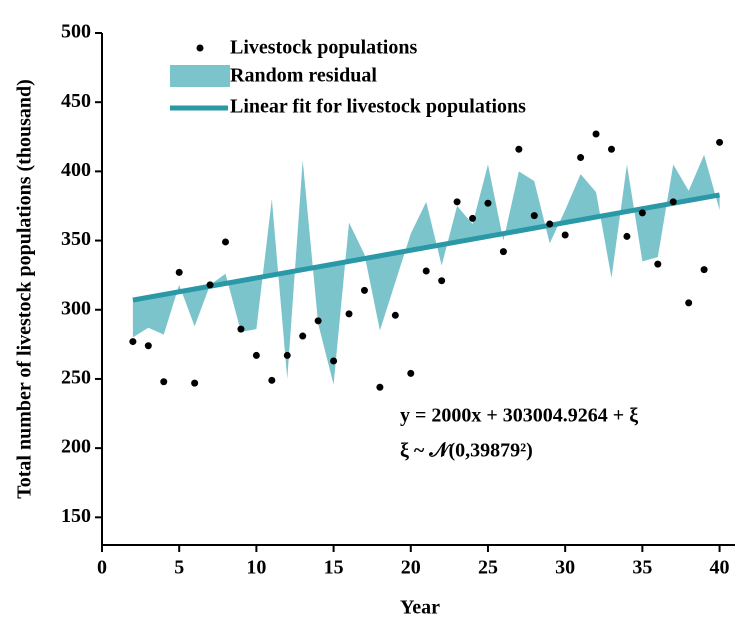 The width and height of the screenshot is (736, 630). Describe the element at coordinates (76, 378) in the screenshot. I see `y-tick-label: 250` at that location.